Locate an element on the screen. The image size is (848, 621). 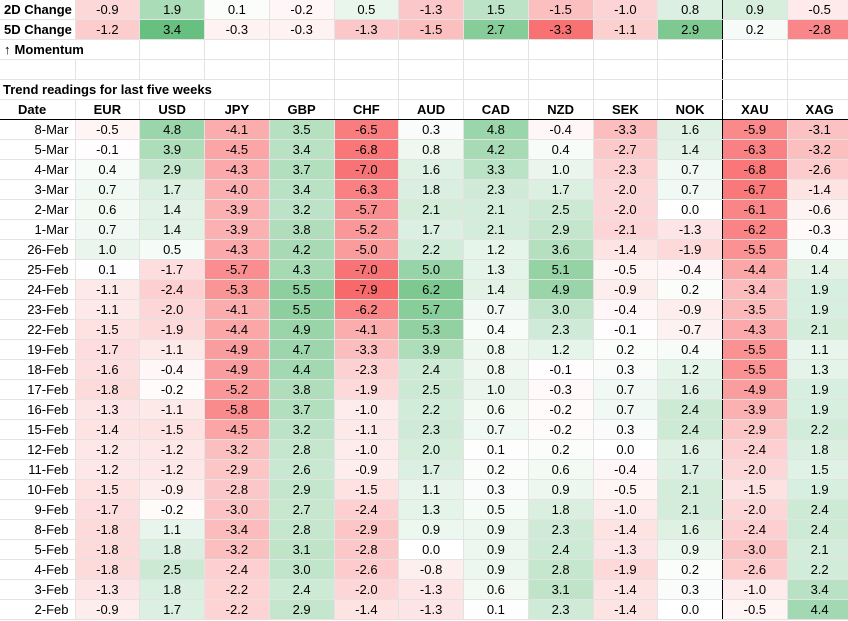
date-cell: 2-Mar is located at coordinates (38, 209).